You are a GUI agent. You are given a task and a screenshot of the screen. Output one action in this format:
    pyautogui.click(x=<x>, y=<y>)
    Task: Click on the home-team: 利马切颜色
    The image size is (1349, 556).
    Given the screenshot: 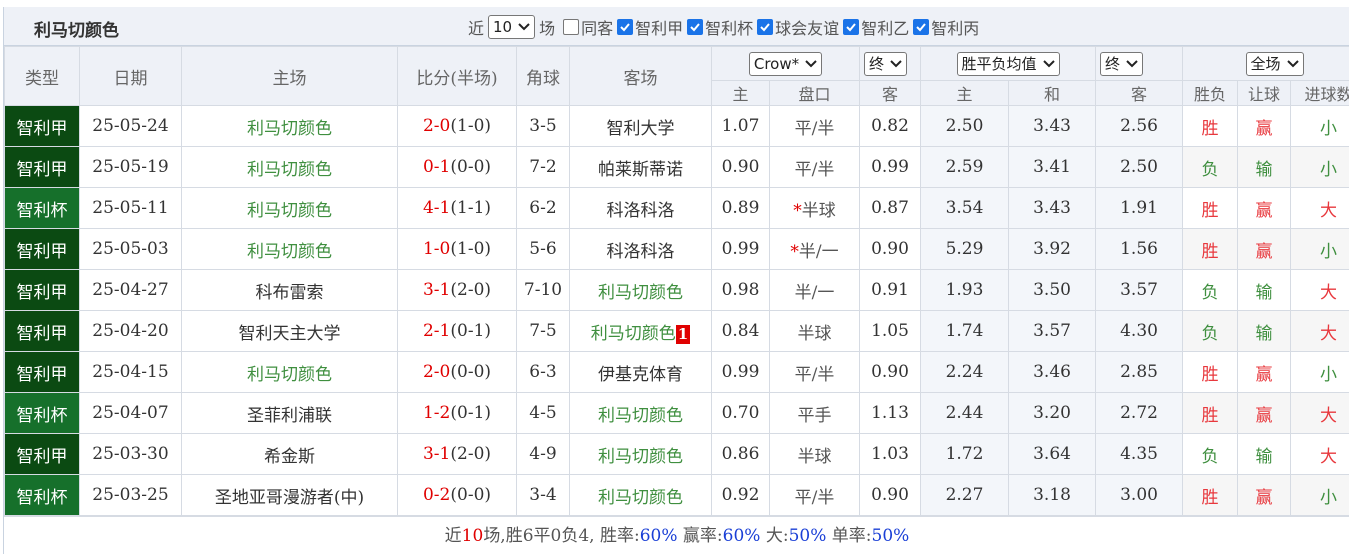 What is the action you would take?
    pyautogui.click(x=289, y=372)
    